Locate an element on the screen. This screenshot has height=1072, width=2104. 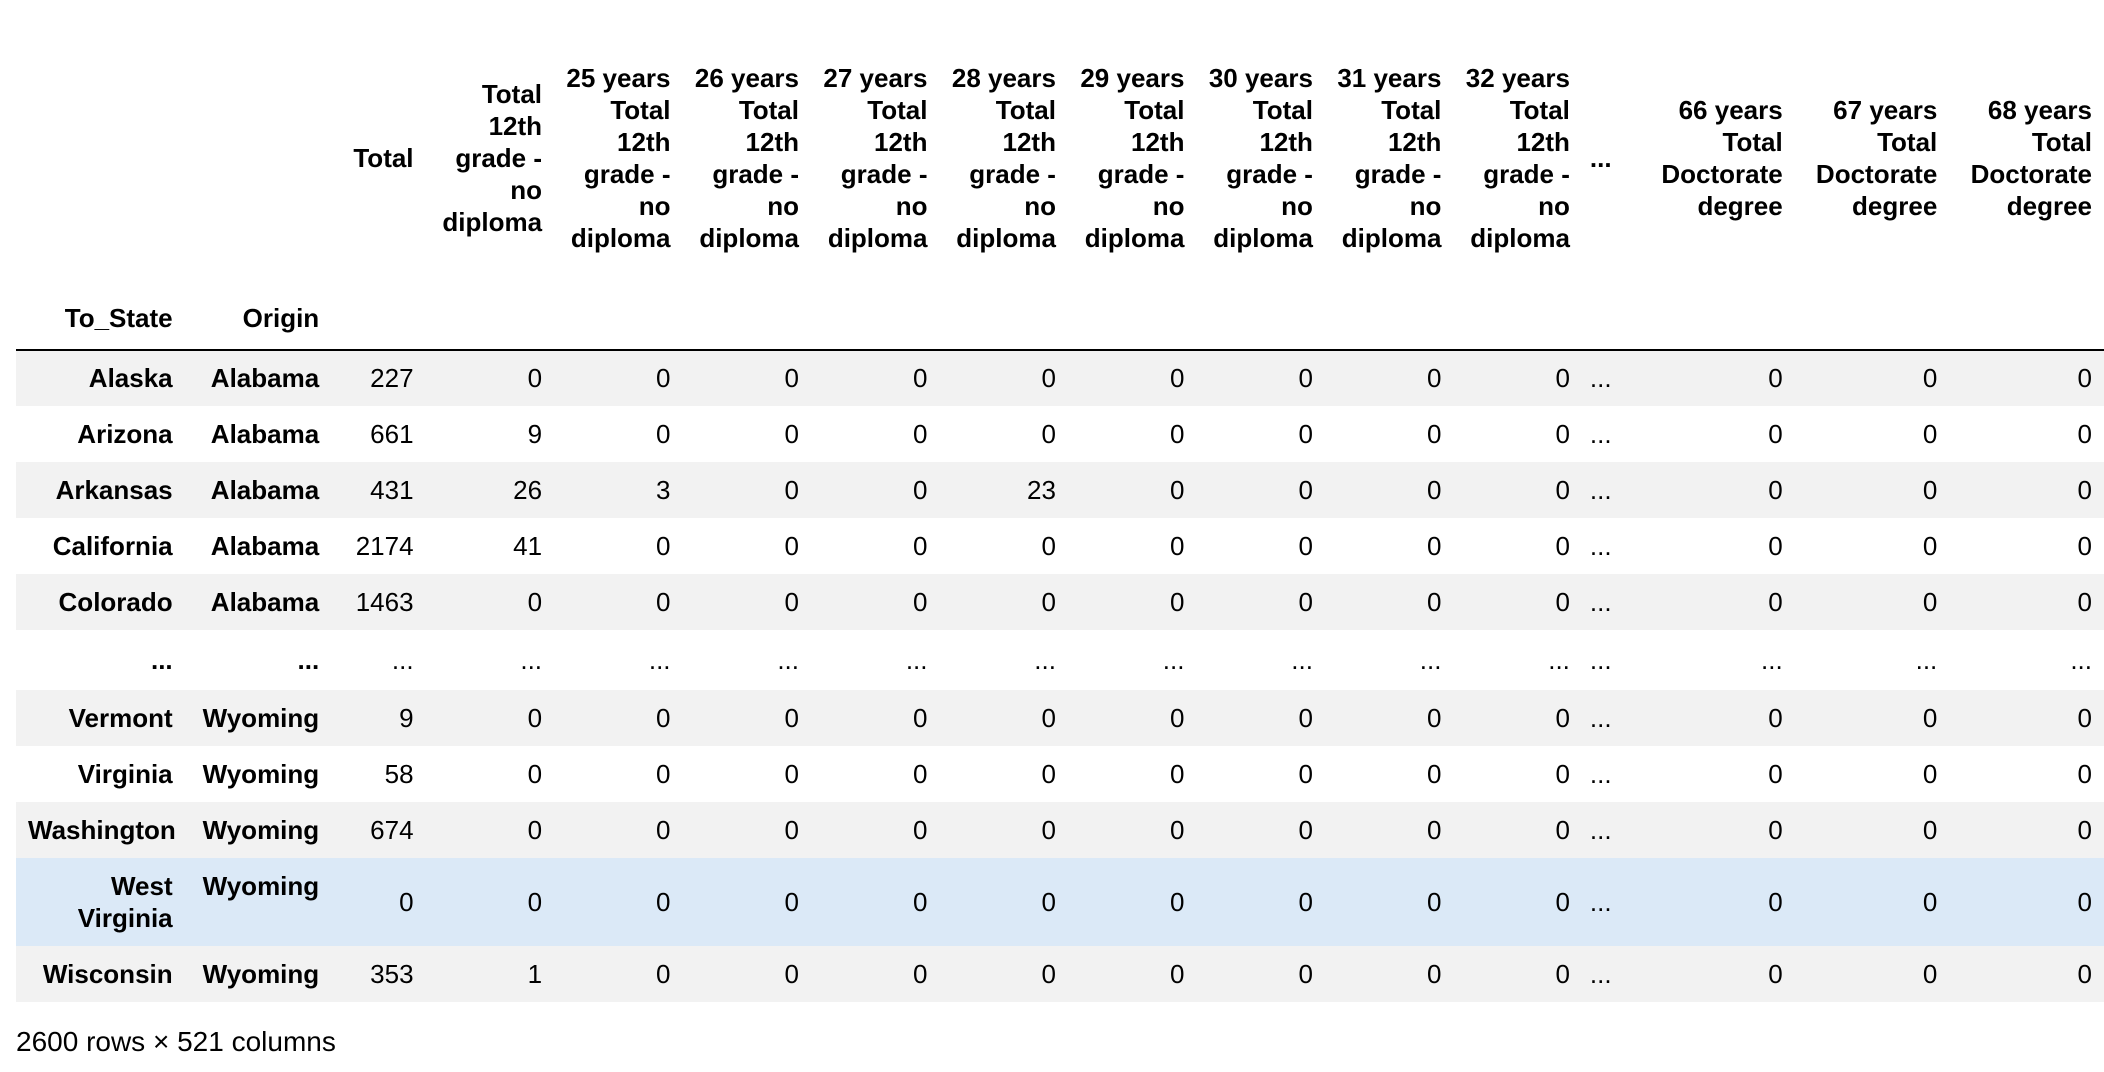
table-row: Vermont Wyoming 9 0 0 0 0 0 0 0 0 0... 0 0 0 is located at coordinates (1060, 718).